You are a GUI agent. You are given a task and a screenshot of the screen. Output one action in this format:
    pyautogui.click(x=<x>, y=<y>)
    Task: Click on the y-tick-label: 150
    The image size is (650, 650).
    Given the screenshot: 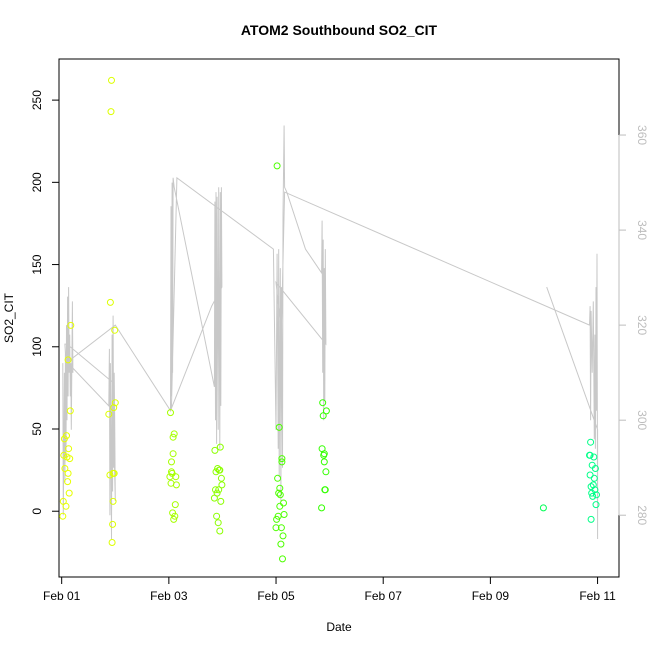 What is the action you would take?
    pyautogui.click(x=37, y=264)
    